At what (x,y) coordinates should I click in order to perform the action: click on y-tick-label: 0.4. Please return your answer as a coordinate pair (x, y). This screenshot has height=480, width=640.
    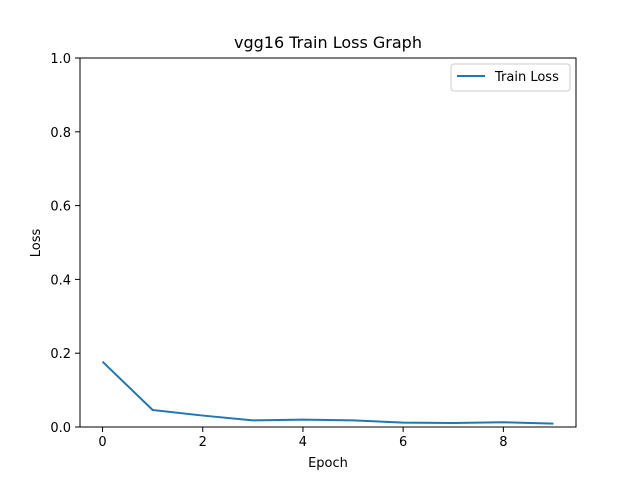
    Looking at the image, I should click on (60, 280).